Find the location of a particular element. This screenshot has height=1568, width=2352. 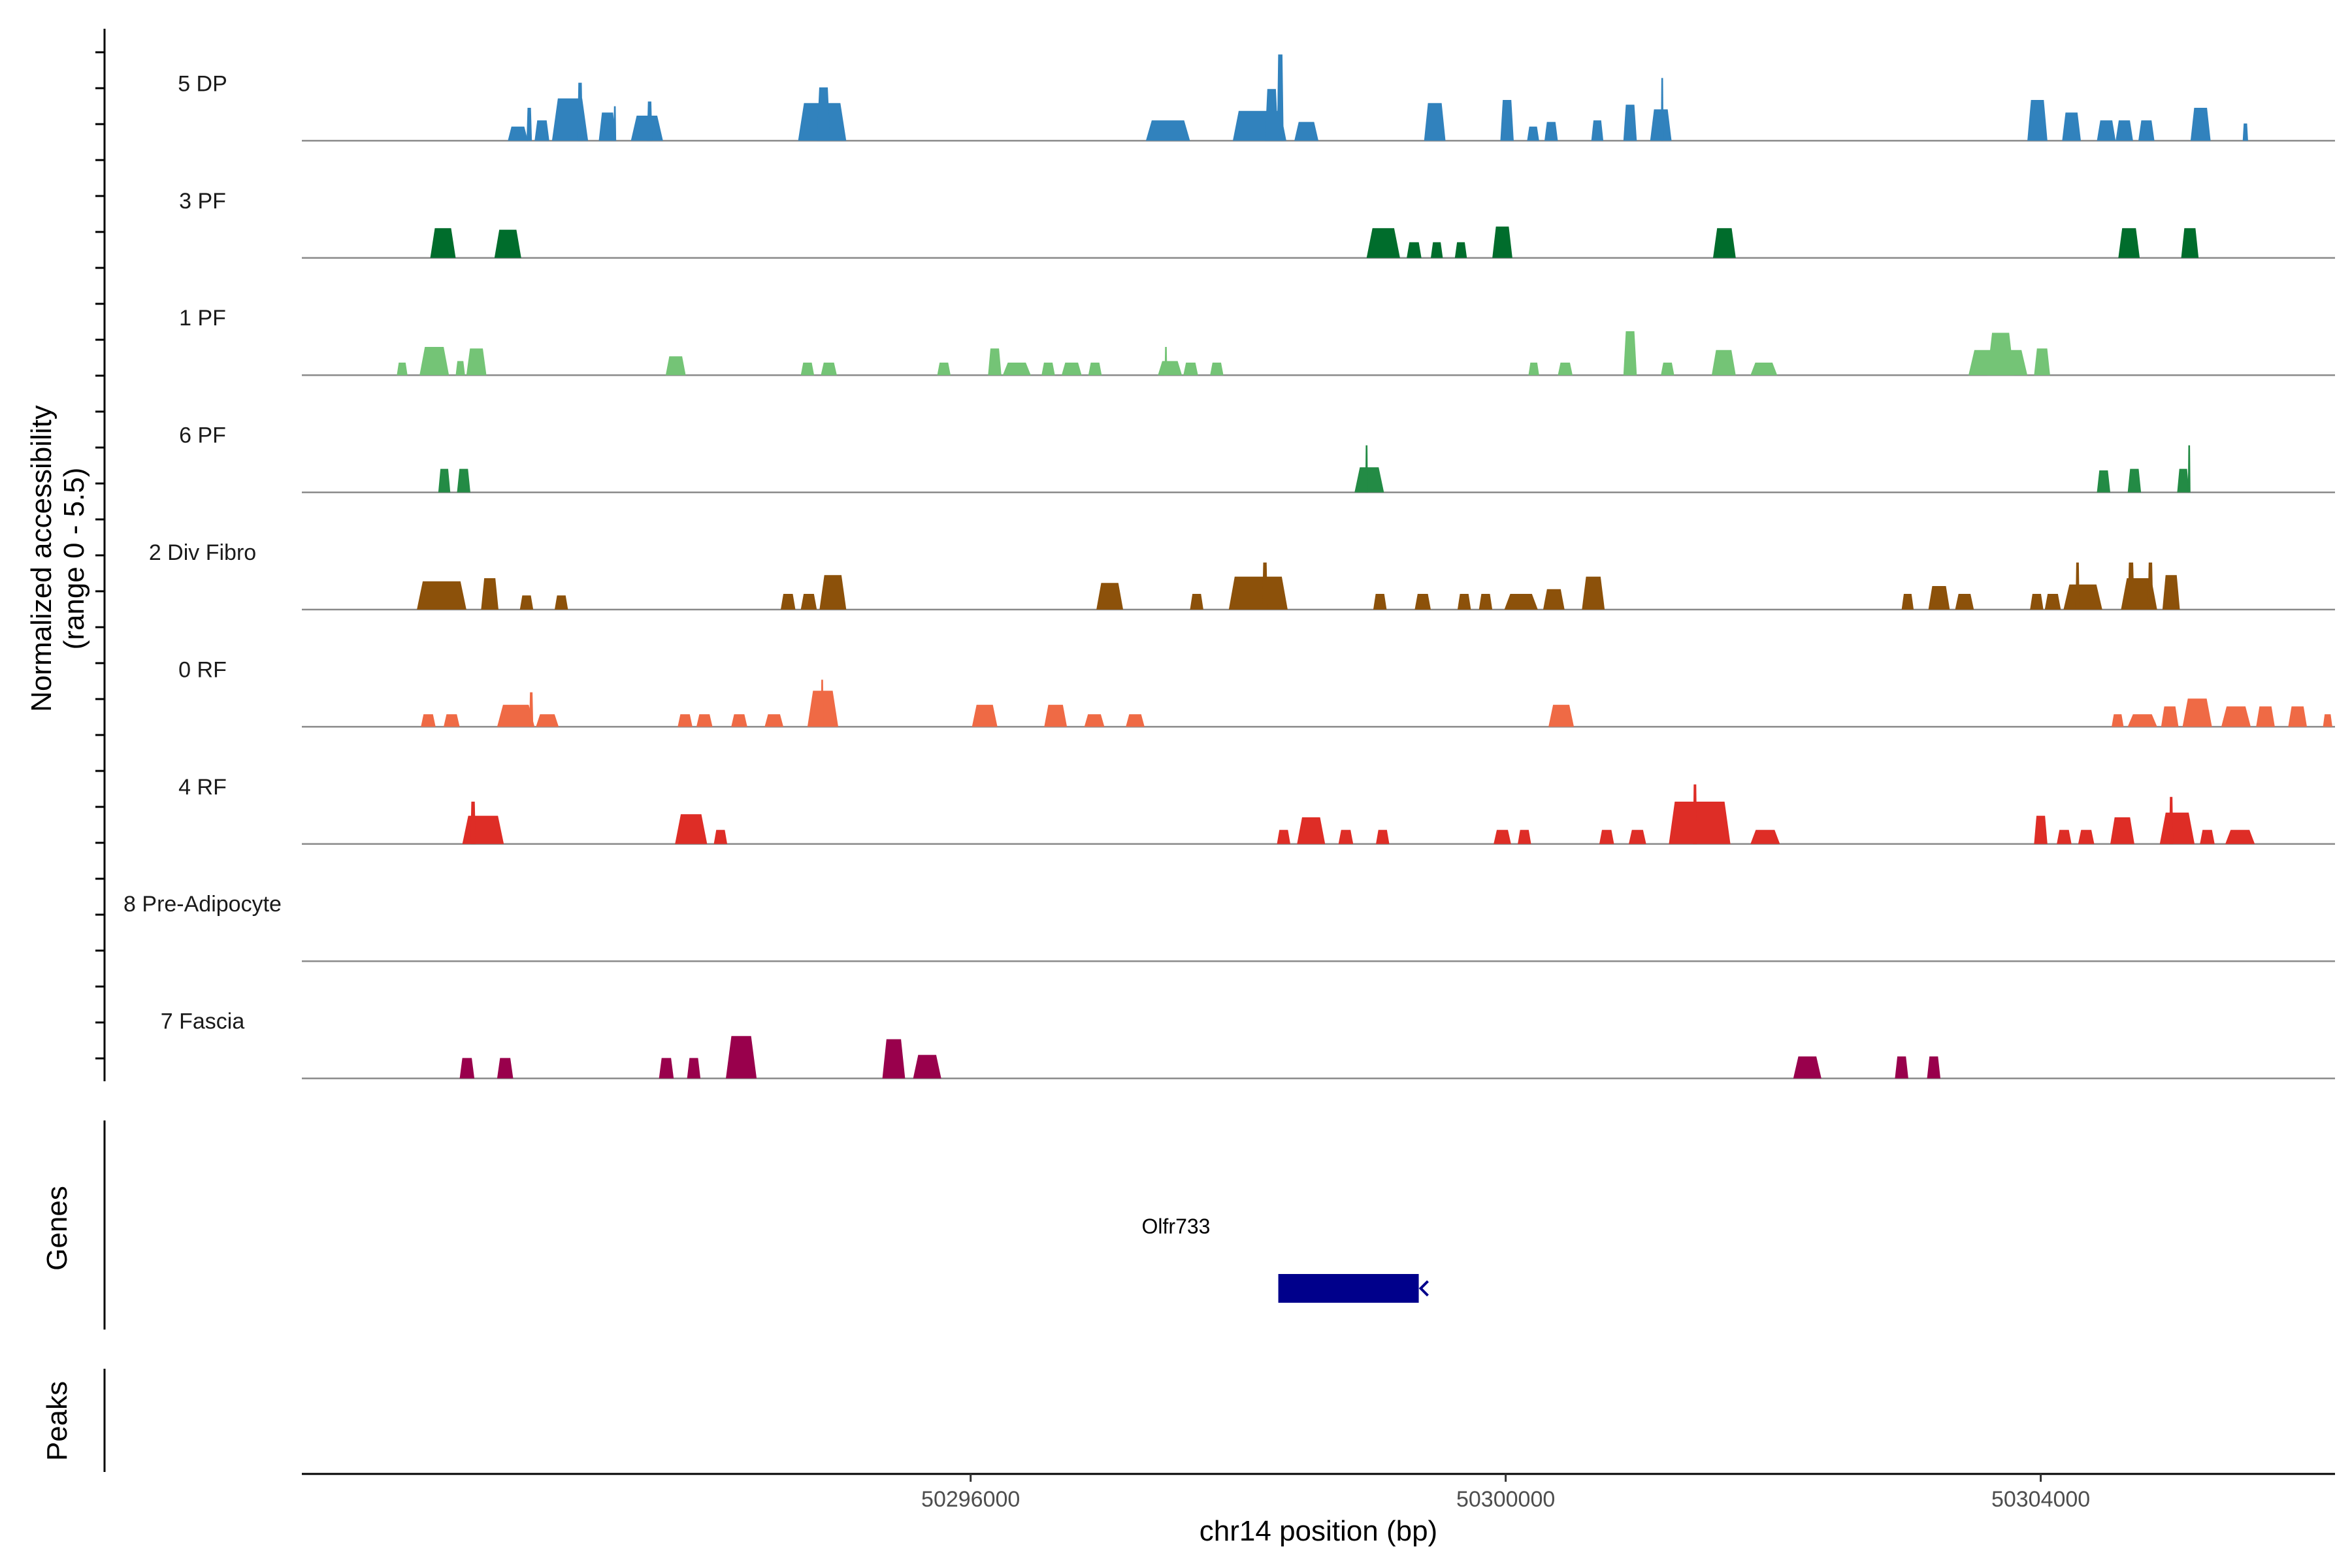

y-axis-title-line1: Normalized accessibility is located at coordinates (41, 558).